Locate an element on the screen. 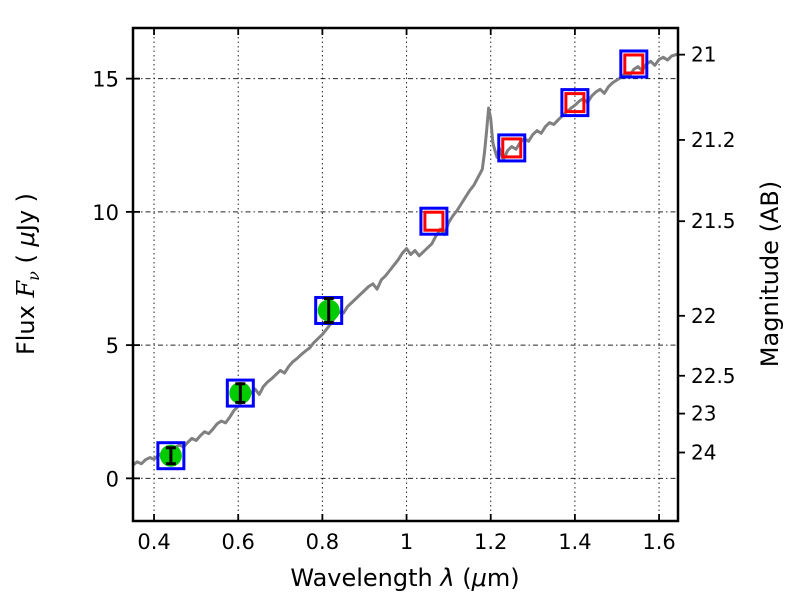 The image size is (800, 600). x-tick-label: 0.6 is located at coordinates (238, 542).